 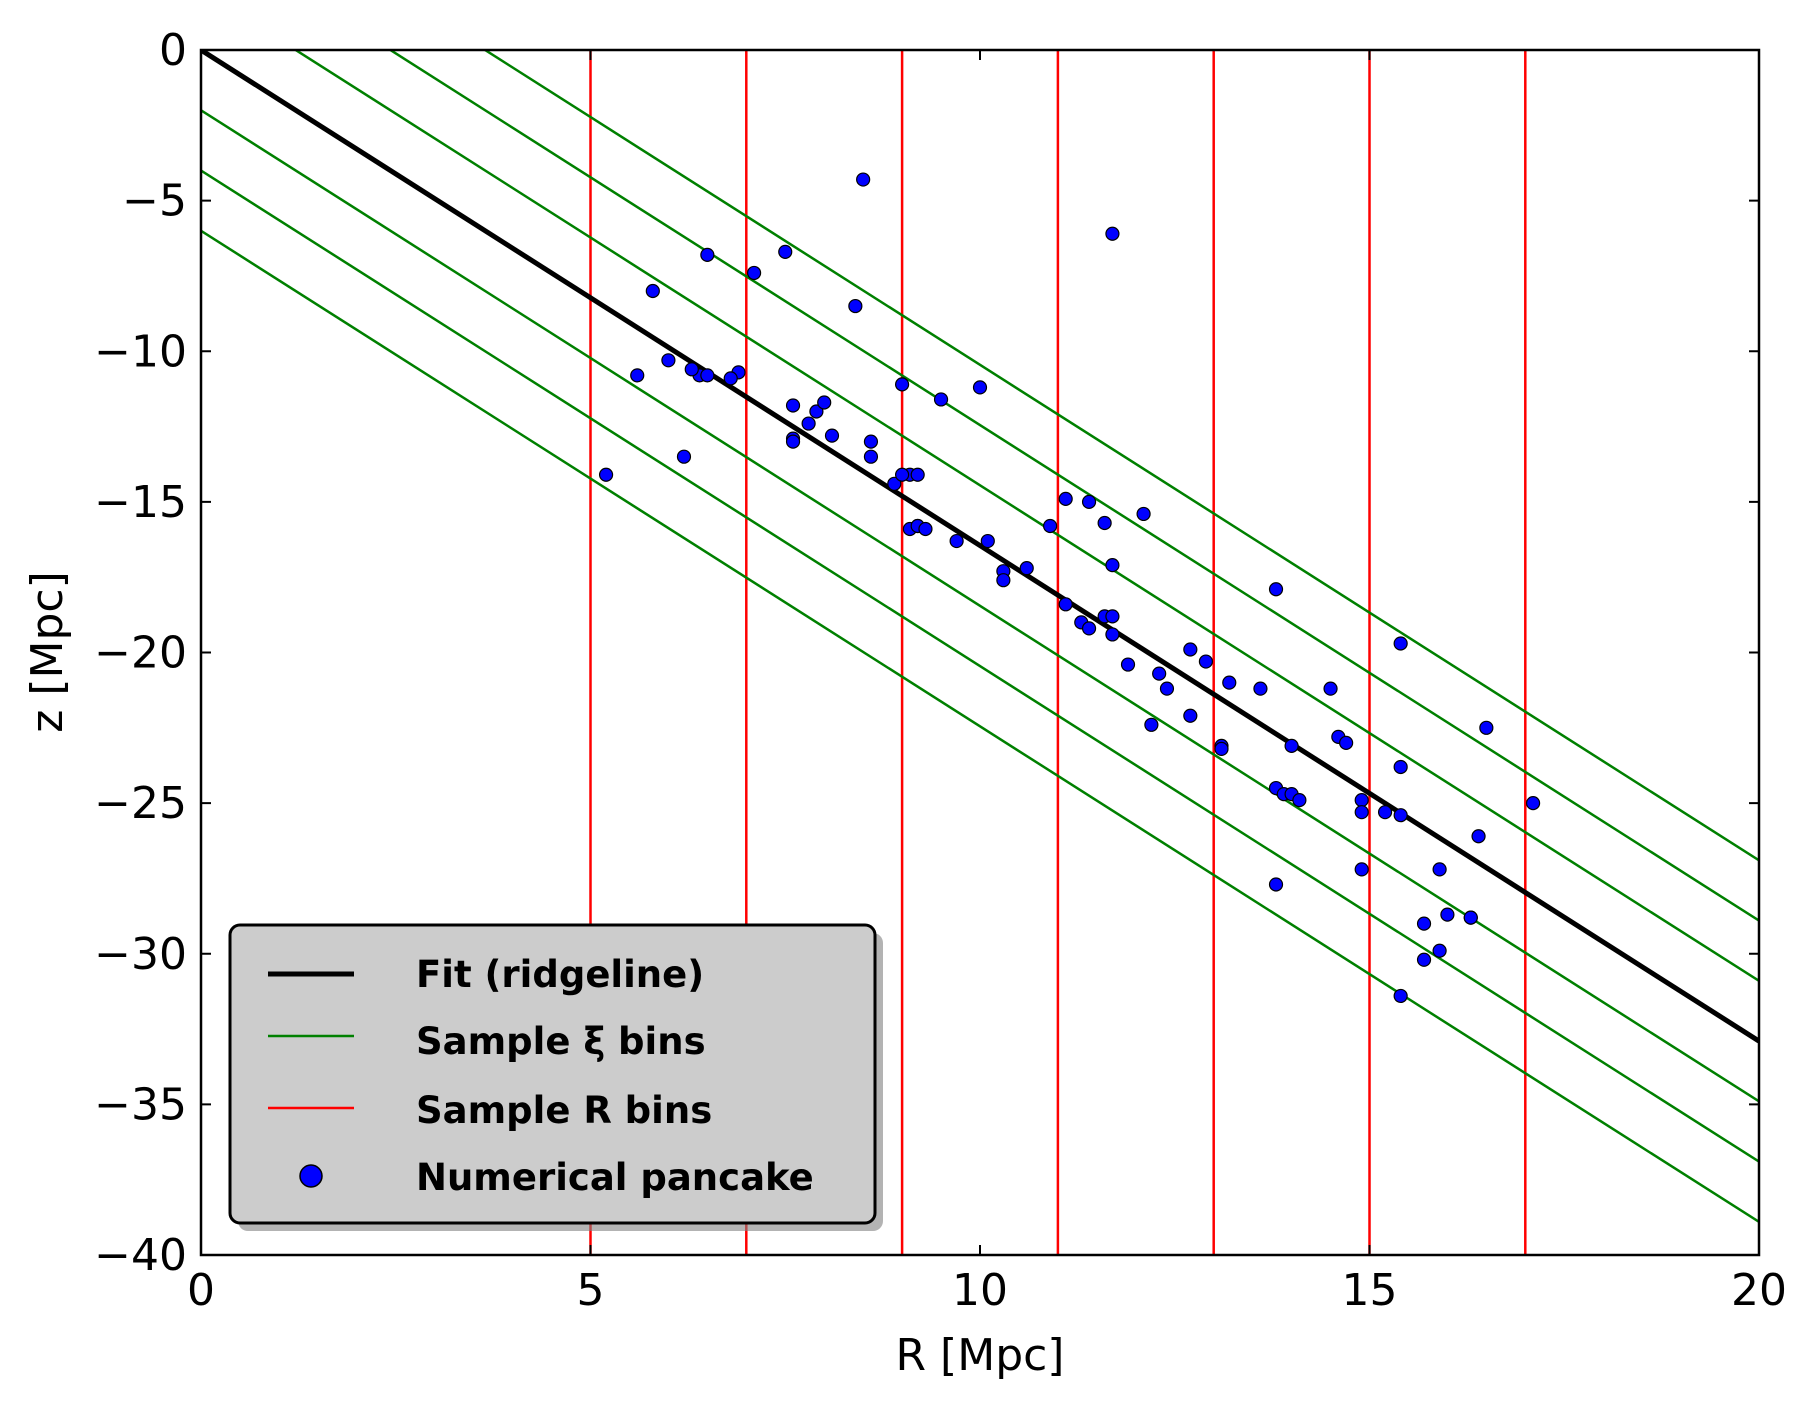 What do you see at coordinates (154, 201) in the screenshot?
I see `y-tick-label-1: −5` at bounding box center [154, 201].